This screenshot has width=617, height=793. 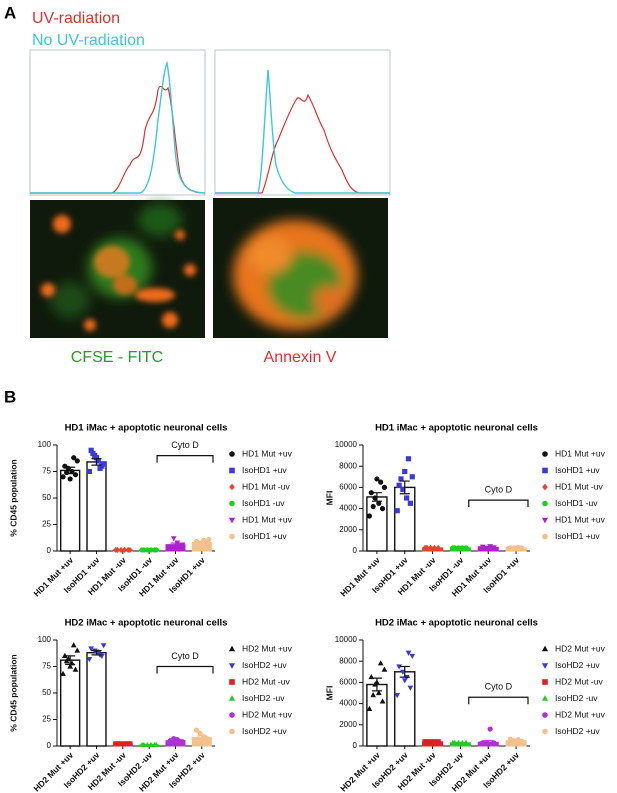 I want to click on y-axis-label: MFI, so click(x=329, y=693).